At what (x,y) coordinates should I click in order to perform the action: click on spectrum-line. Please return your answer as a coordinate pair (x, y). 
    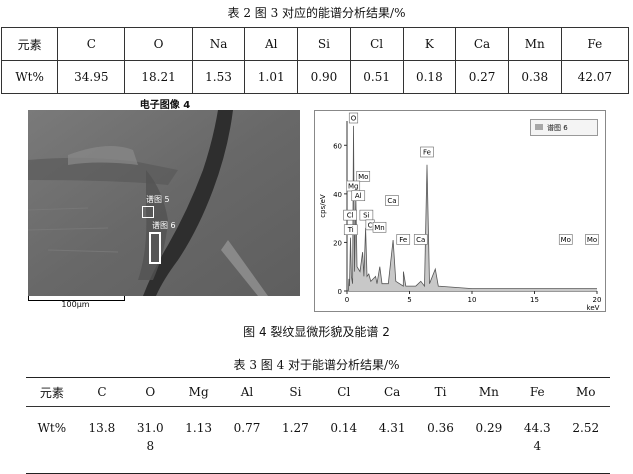
    Looking at the image, I should click on (472, 208).